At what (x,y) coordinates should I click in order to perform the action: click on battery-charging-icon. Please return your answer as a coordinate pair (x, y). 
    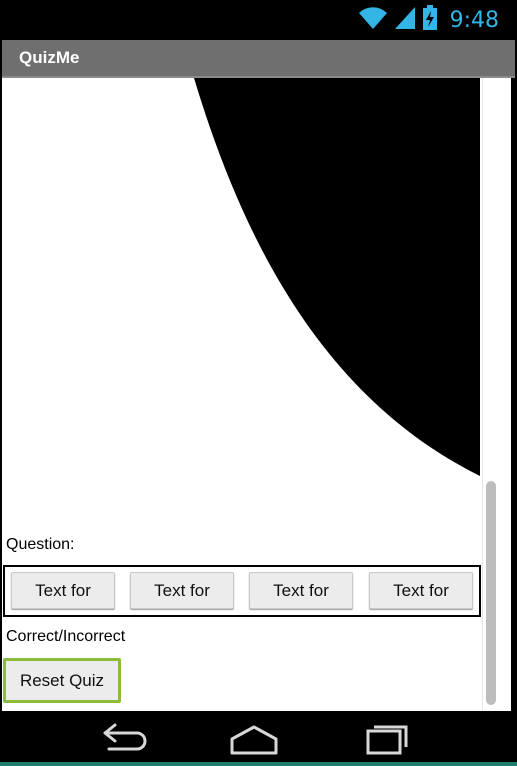
    Looking at the image, I should click on (430, 20).